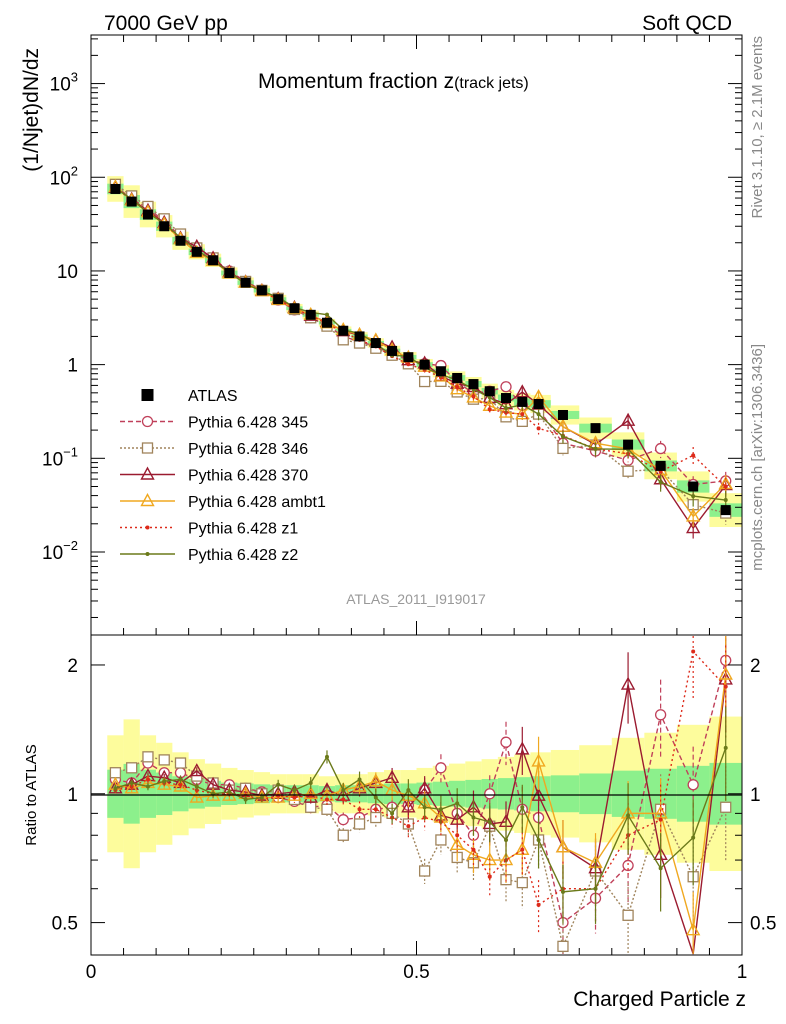 This screenshot has height=1024, width=786. What do you see at coordinates (416, 972) in the screenshot?
I see `xtick-label: 0.5` at bounding box center [416, 972].